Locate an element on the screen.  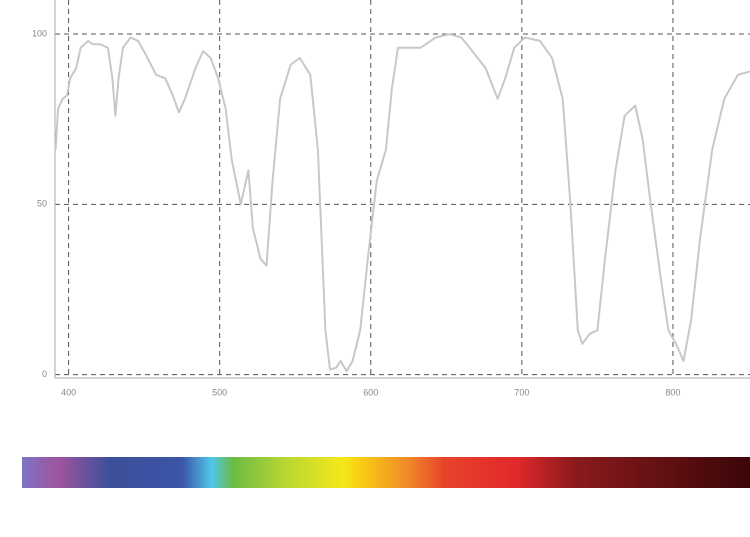
x-tick-label: 700 is located at coordinates (521, 392).